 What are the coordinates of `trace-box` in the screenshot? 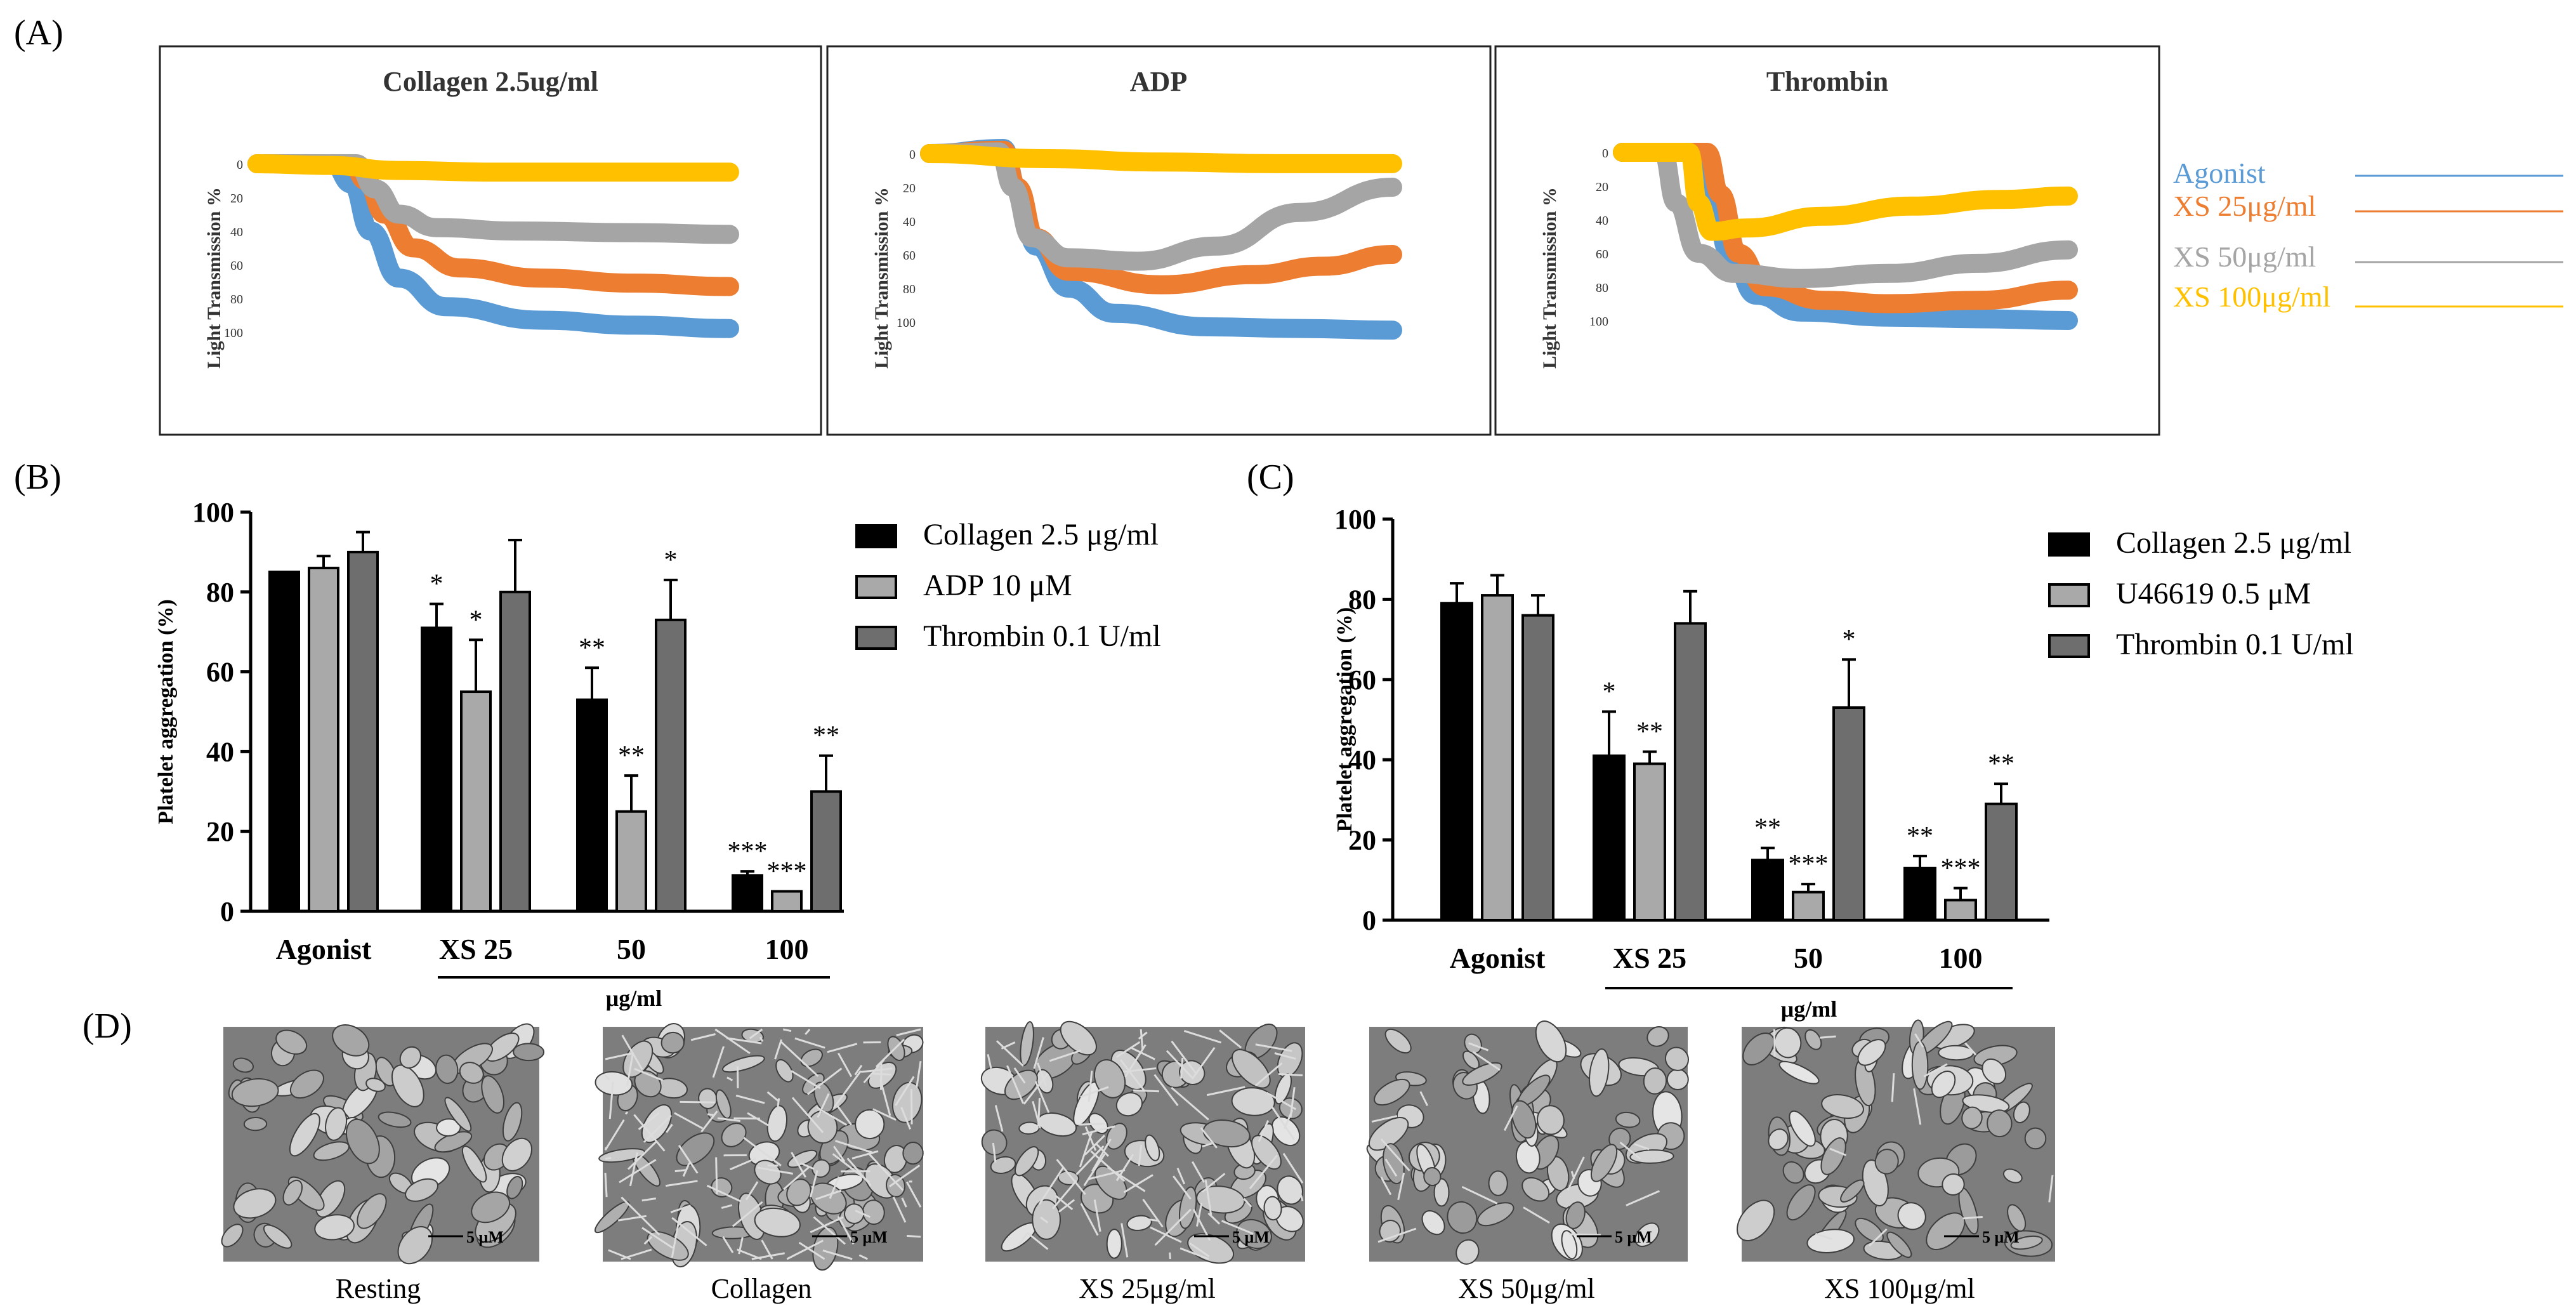 It's located at (1159, 240).